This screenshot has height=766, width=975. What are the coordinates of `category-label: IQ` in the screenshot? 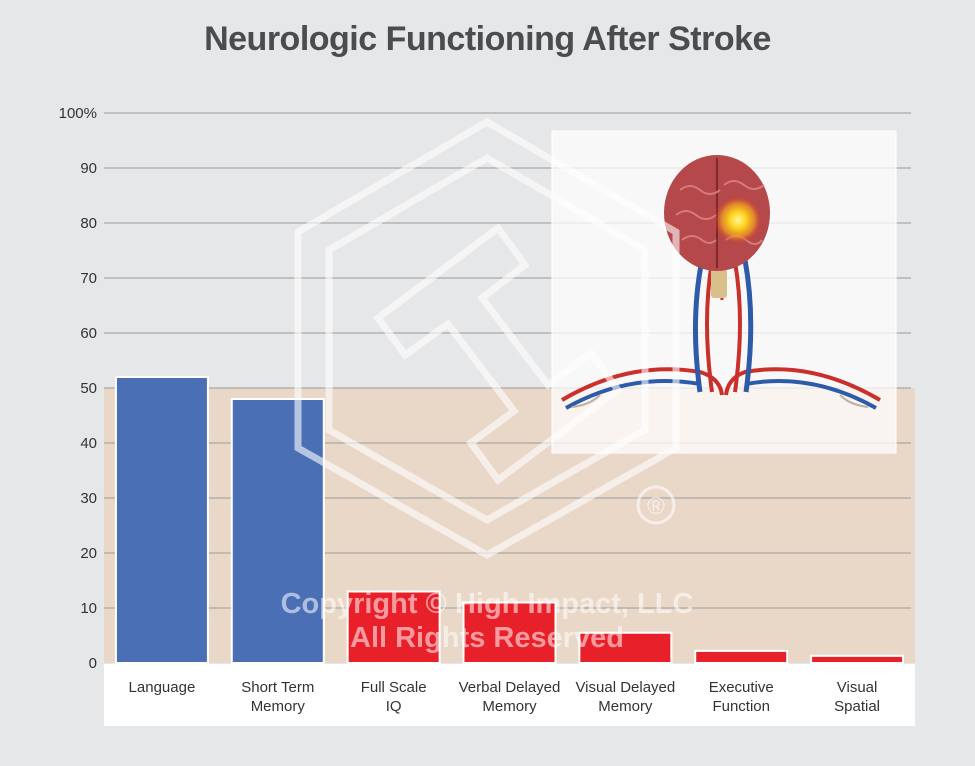 It's located at (394, 706).